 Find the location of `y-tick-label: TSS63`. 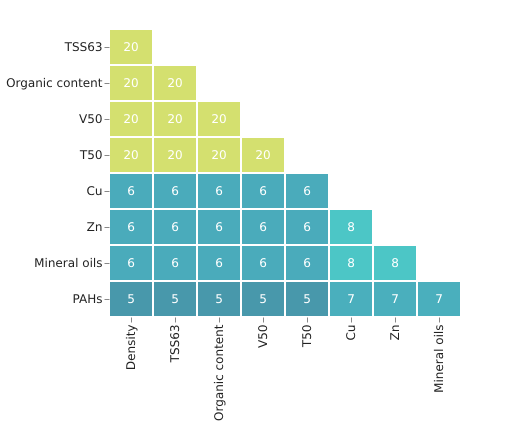

y-tick-label: TSS63 is located at coordinates (83, 47).